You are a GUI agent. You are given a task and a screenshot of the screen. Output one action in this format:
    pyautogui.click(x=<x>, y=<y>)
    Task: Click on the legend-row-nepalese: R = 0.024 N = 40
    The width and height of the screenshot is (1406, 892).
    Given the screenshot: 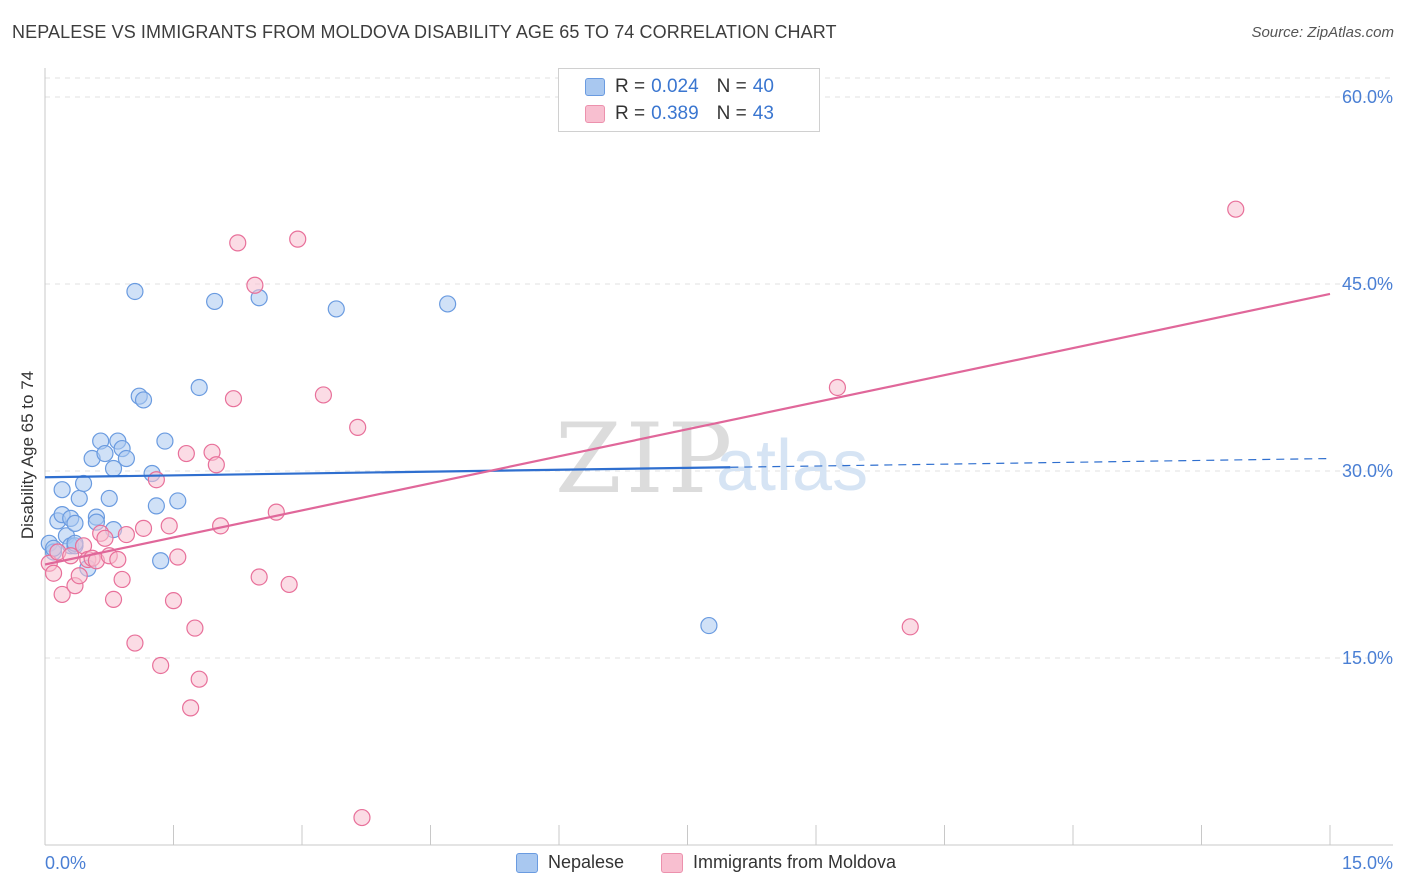 What is the action you would take?
    pyautogui.click(x=679, y=87)
    